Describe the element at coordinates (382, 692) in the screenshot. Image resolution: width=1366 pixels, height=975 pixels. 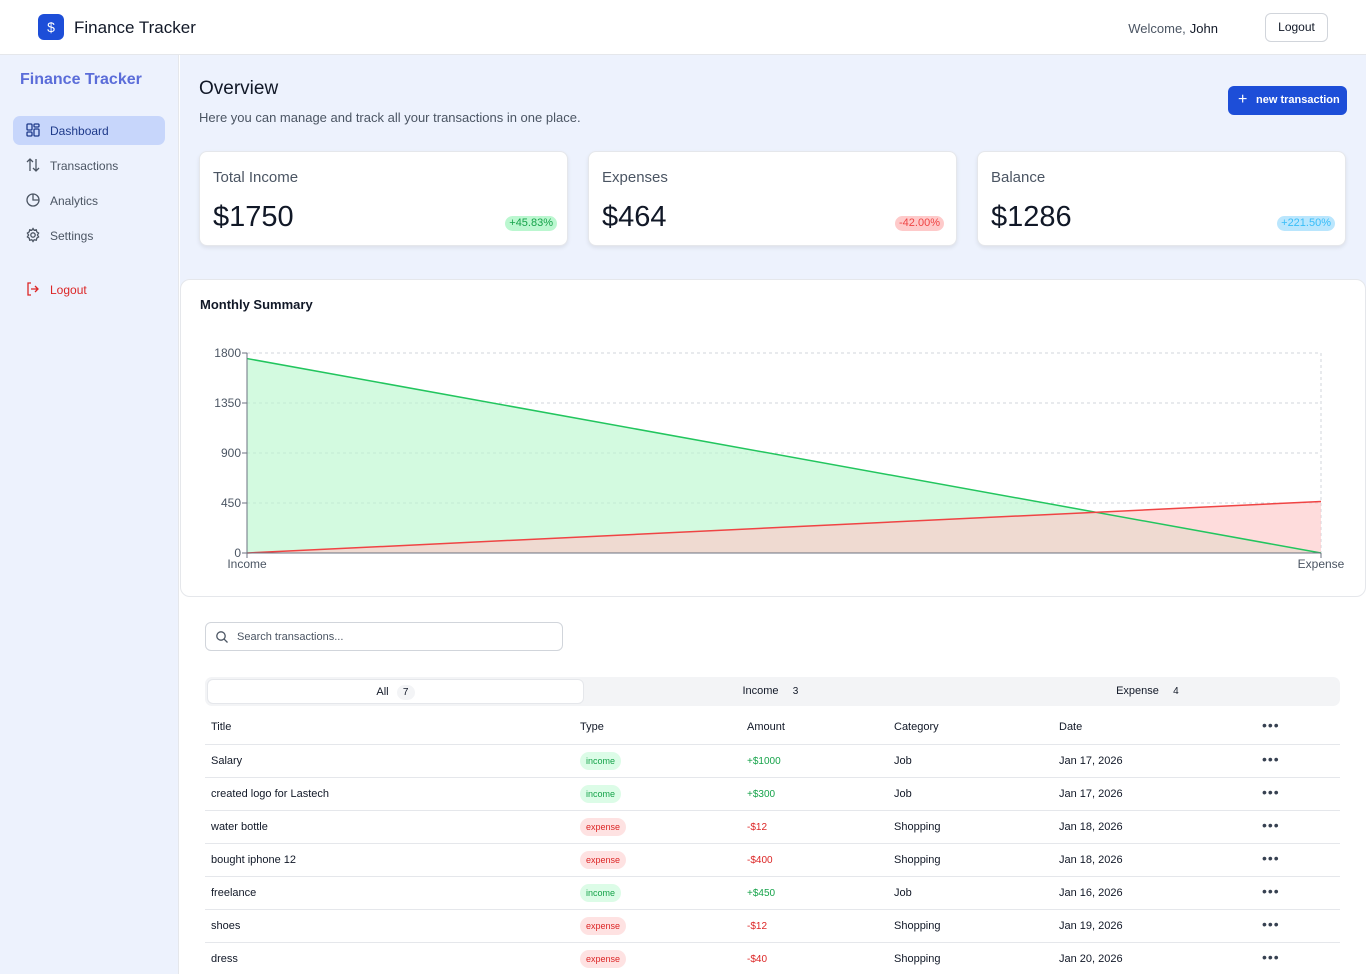
I see `tab-label: All` at that location.